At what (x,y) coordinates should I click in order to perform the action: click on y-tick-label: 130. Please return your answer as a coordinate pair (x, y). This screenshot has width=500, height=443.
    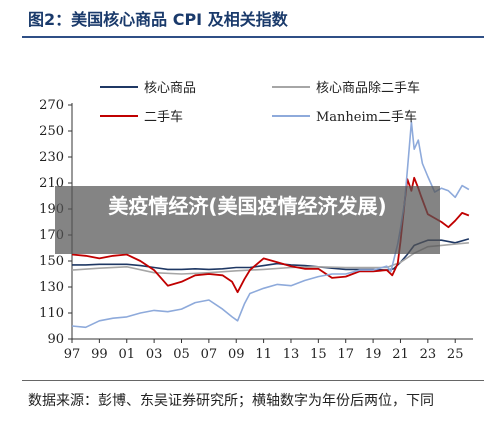
    Looking at the image, I should click on (51, 287).